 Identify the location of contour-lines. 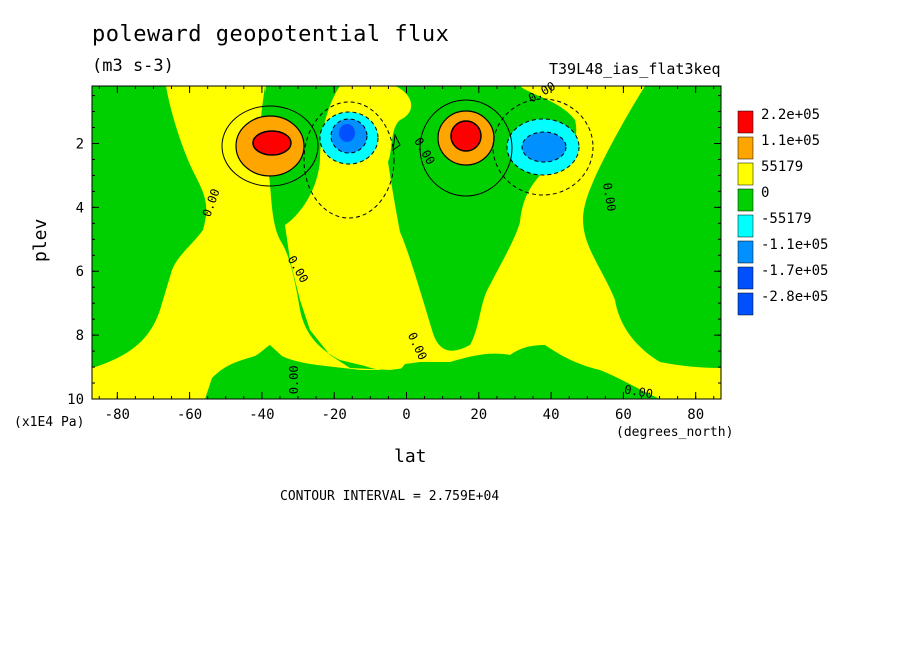
(407, 158).